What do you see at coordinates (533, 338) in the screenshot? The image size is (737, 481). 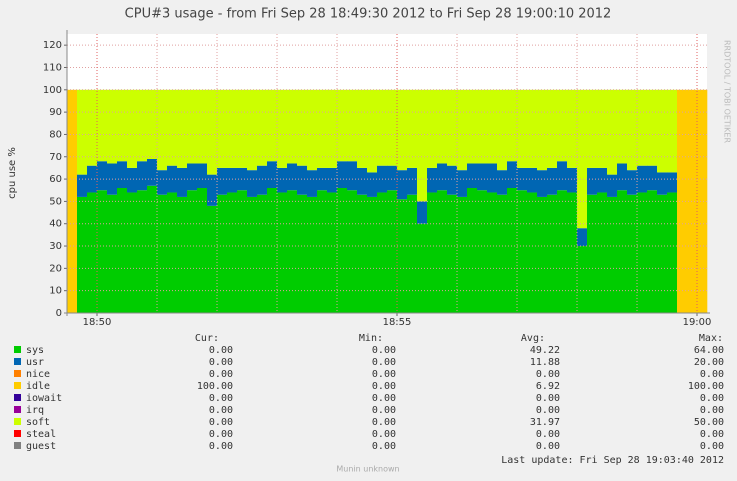 I see `legend-header: Avg:` at bounding box center [533, 338].